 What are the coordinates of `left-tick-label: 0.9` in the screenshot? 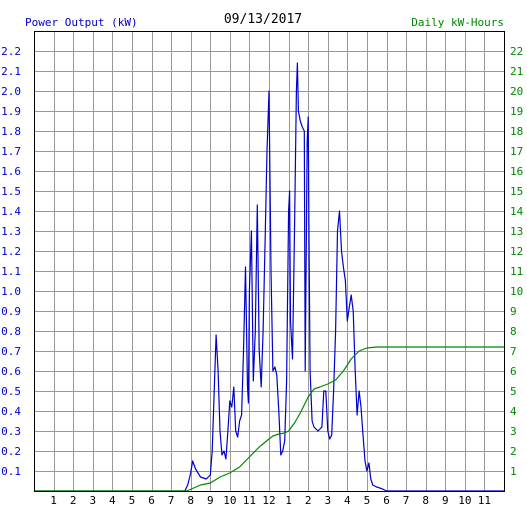 It's located at (11, 311).